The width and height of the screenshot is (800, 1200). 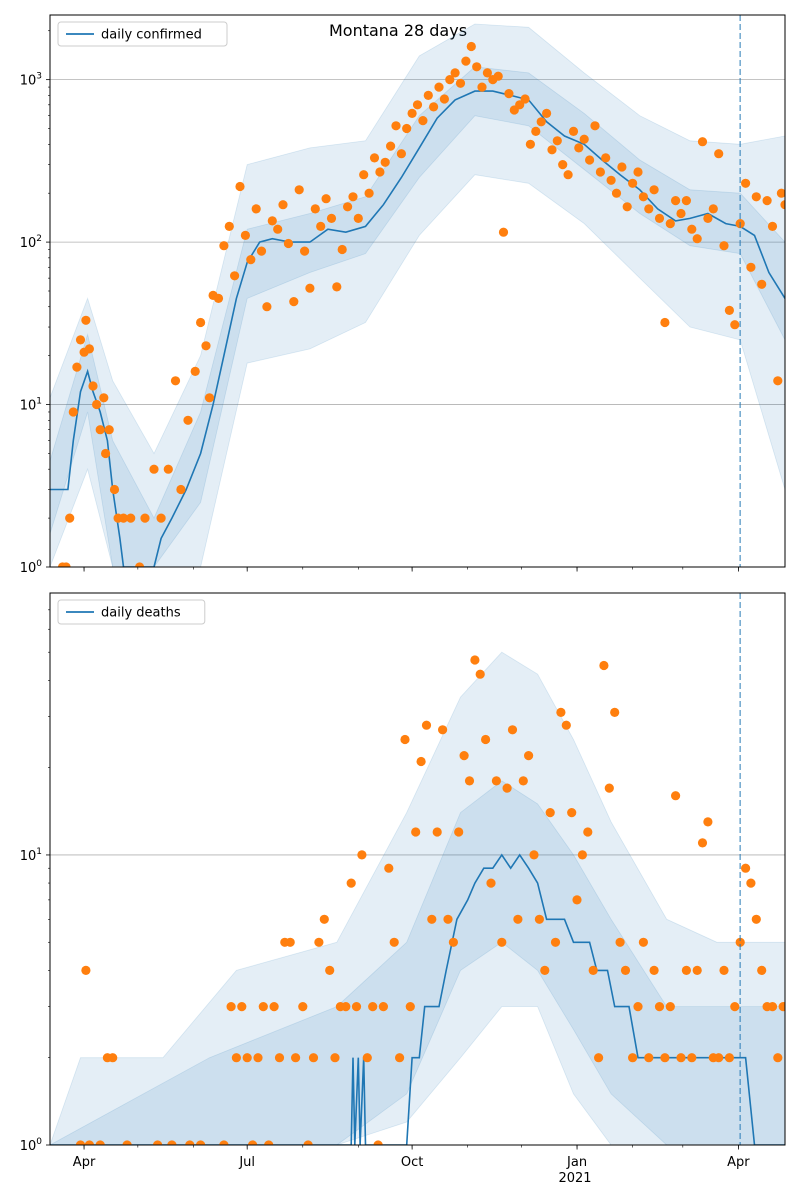 I want to click on legend-box, so click(x=142, y=34).